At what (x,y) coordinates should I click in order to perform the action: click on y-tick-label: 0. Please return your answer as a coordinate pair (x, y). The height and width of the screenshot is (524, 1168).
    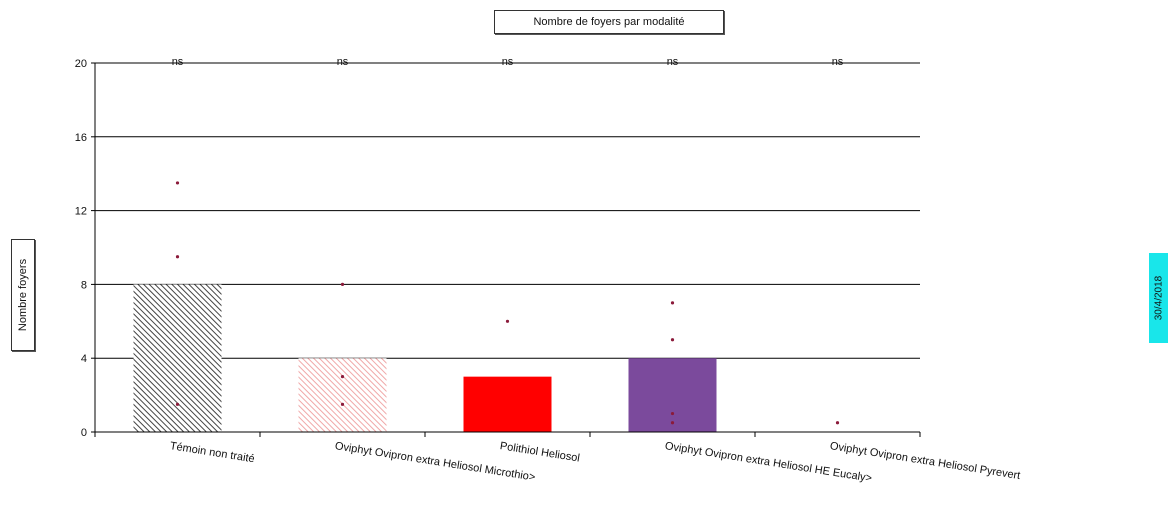
    Looking at the image, I should click on (84, 433).